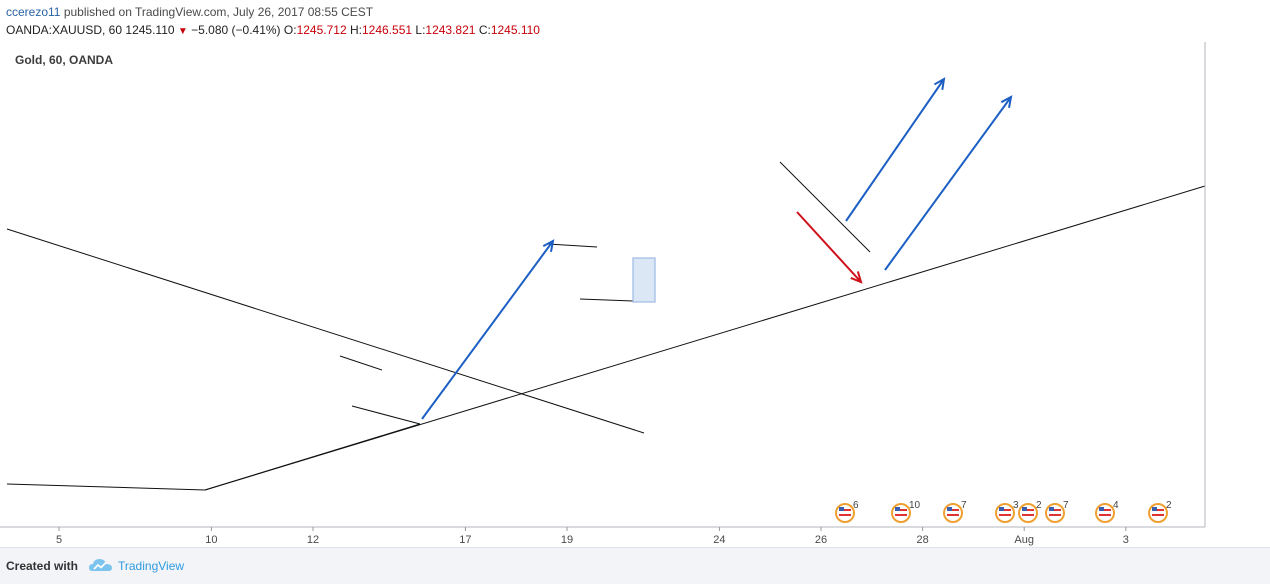 The width and height of the screenshot is (1270, 584). What do you see at coordinates (313, 540) in the screenshot?
I see `time-tick-label: 12` at bounding box center [313, 540].